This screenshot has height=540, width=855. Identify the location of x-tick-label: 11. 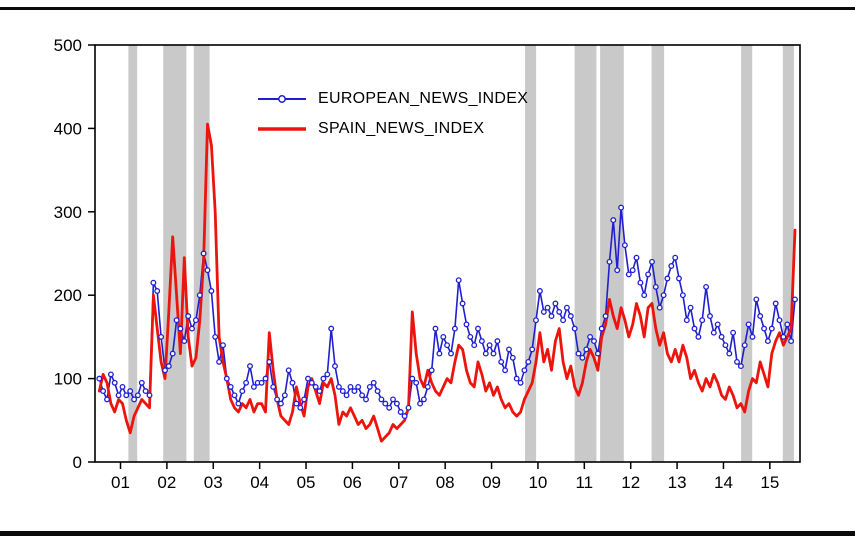
(584, 482).